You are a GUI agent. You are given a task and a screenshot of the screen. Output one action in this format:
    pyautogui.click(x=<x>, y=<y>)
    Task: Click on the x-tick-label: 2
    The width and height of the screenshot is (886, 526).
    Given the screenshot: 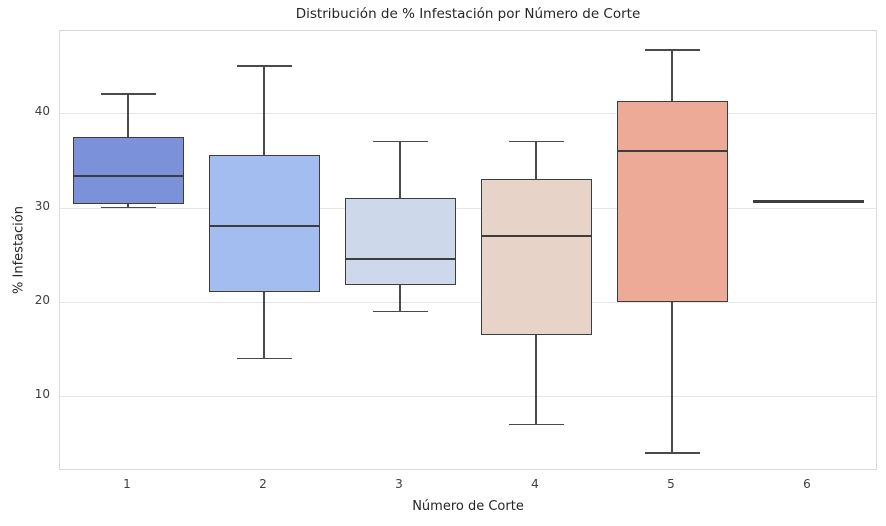 What is the action you would take?
    pyautogui.click(x=263, y=484)
    